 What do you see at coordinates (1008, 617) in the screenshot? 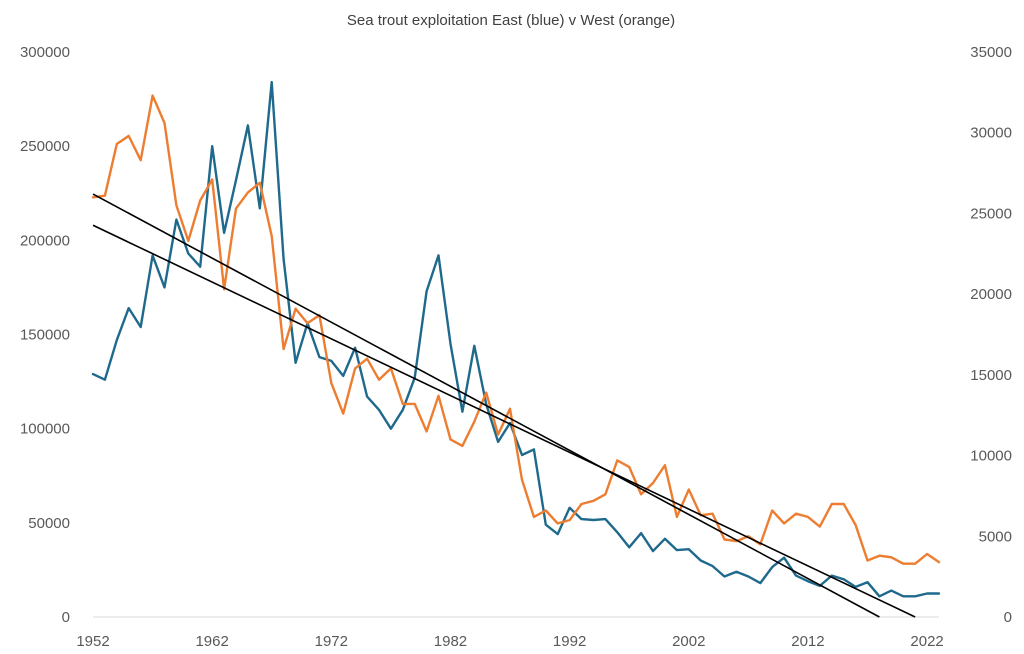
I see `y-right-tick-label: 0` at bounding box center [1008, 617].